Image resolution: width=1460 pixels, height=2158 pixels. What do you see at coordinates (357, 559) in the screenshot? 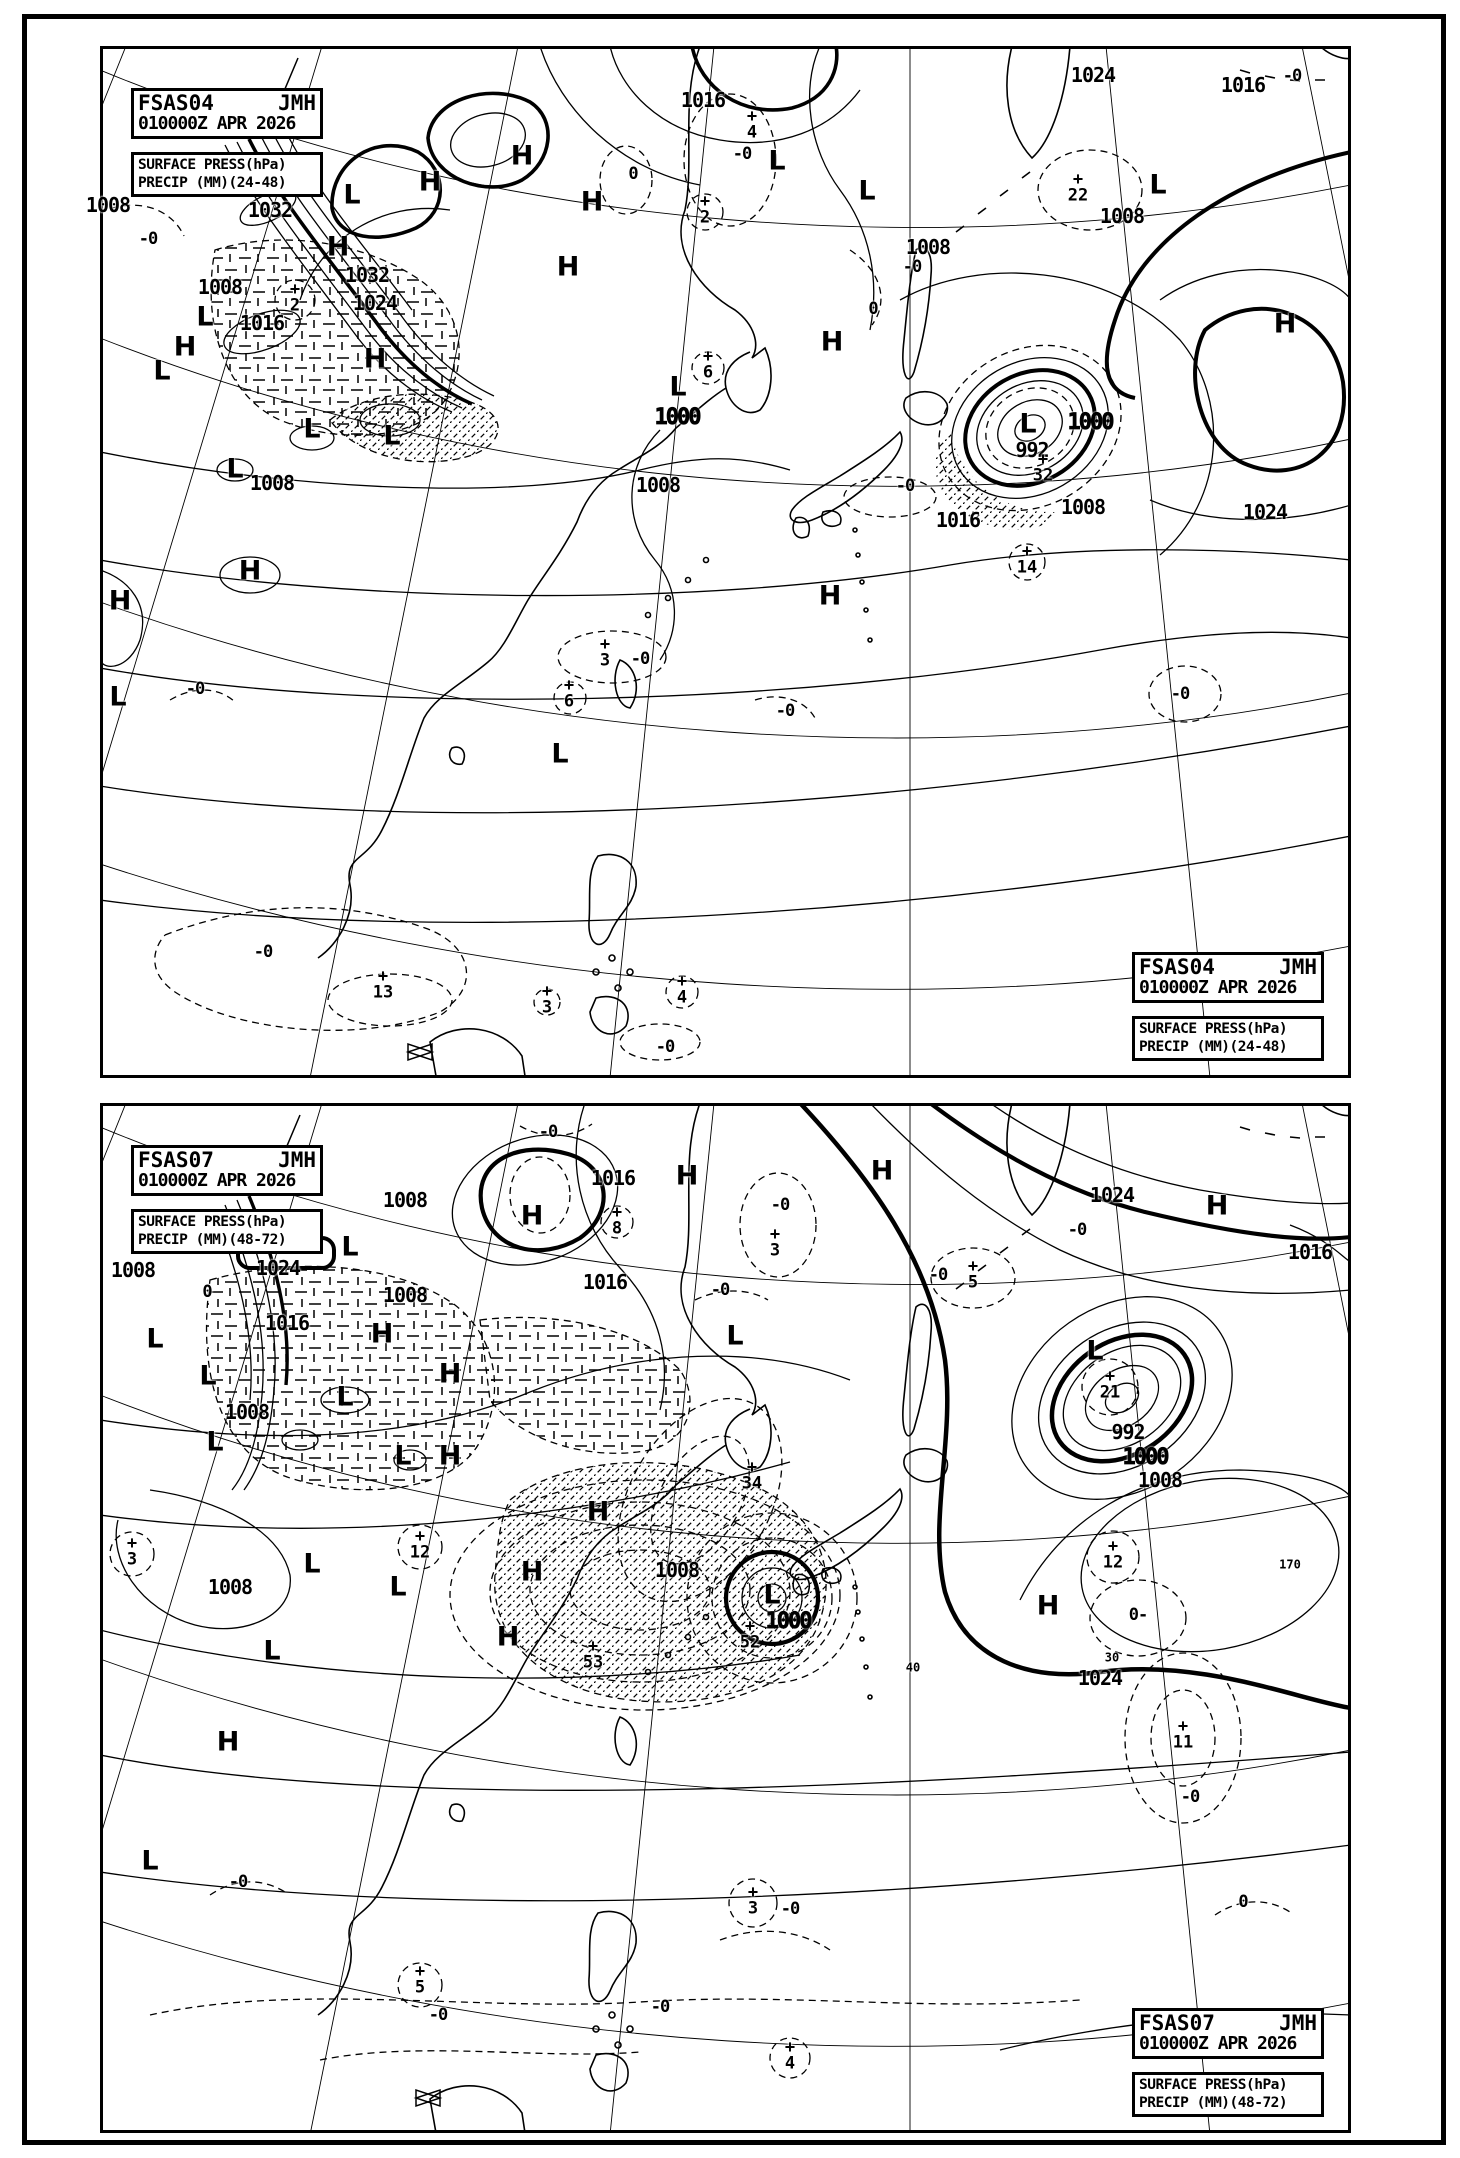
I see `panel1-marks` at bounding box center [357, 559].